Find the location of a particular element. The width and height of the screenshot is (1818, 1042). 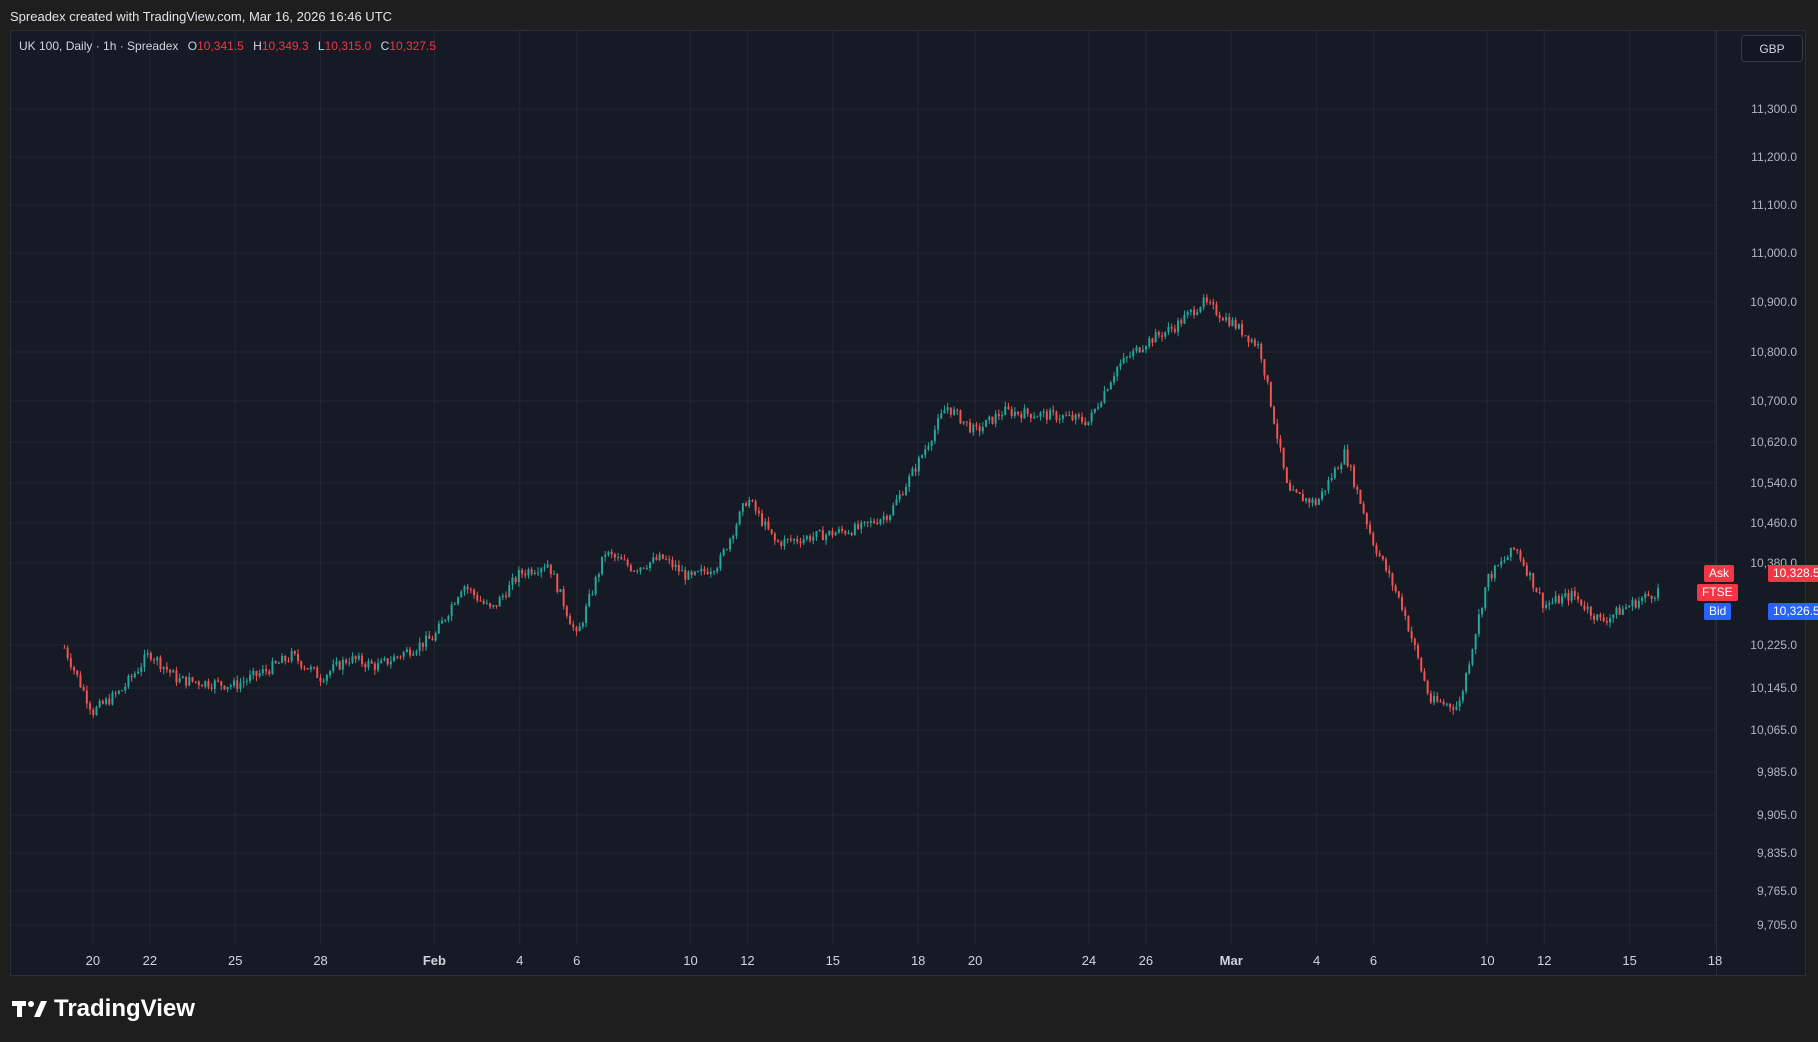

y-tick-label: 10,620.0 is located at coordinates (1773, 442).